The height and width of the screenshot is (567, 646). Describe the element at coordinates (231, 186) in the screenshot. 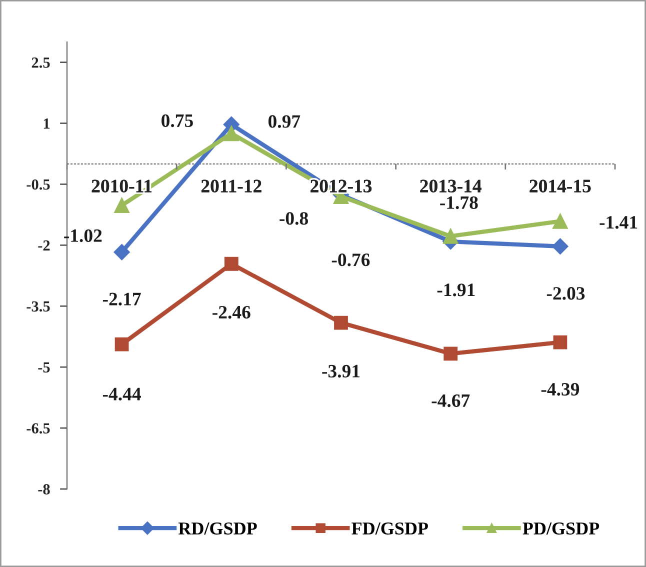

I see `x-tick-label: 2011-12` at that location.